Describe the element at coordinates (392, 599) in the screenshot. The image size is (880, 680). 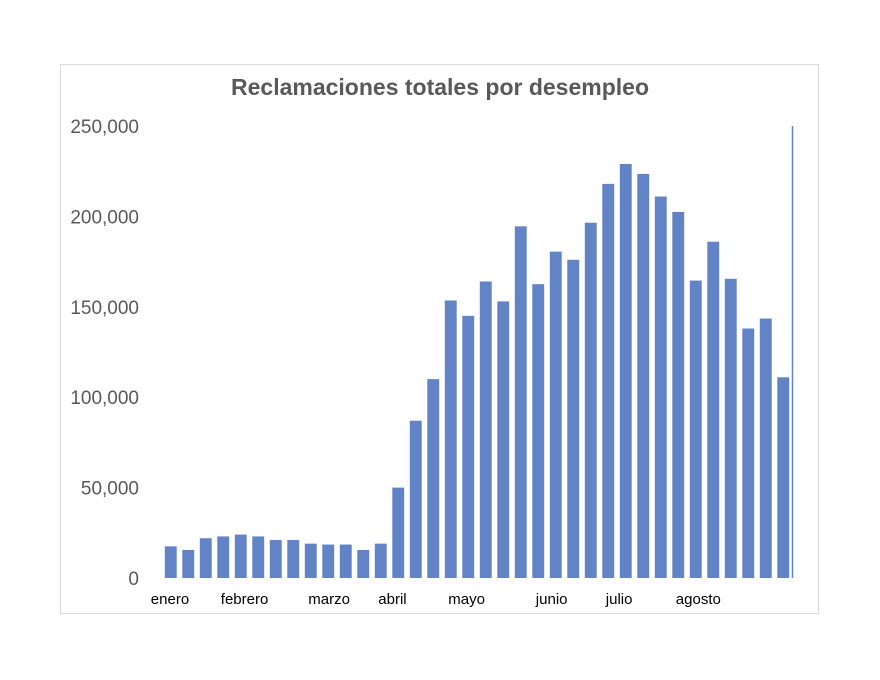
I see `x-tick-label: abril` at that location.